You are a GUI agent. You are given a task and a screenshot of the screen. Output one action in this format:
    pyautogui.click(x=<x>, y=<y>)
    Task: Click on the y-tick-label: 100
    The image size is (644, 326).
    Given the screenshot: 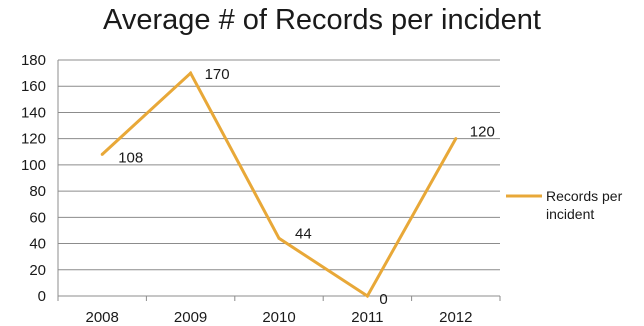 What is the action you would take?
    pyautogui.click(x=33, y=165)
    